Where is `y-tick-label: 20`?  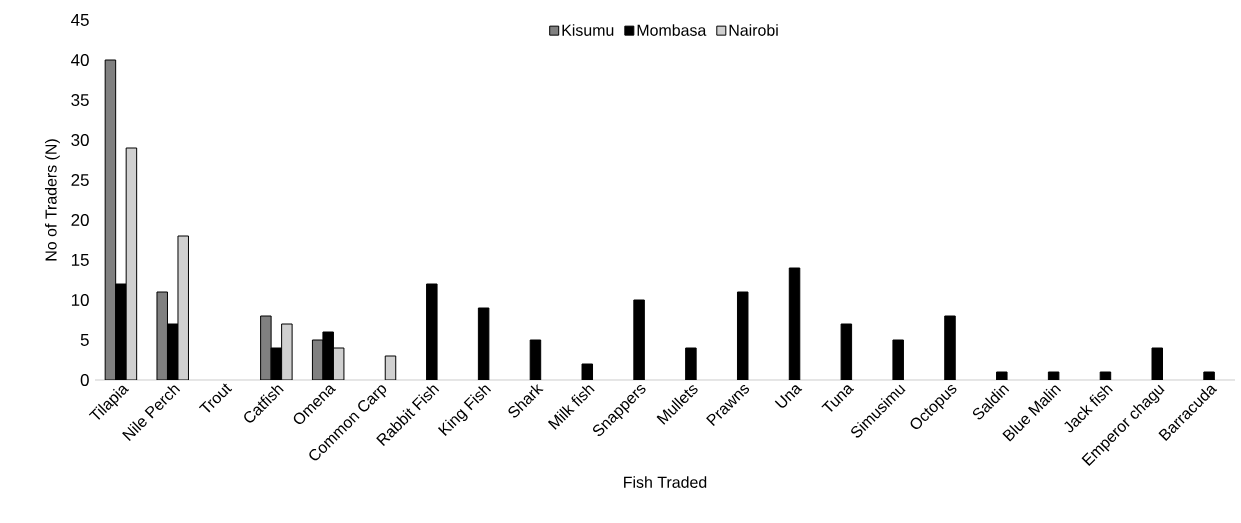 y-tick-label: 20 is located at coordinates (80, 220).